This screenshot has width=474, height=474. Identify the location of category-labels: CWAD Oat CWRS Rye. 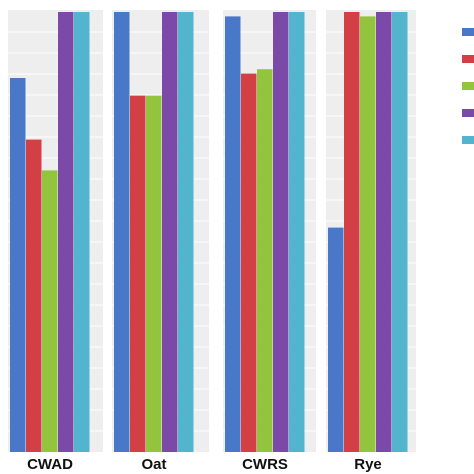
(204, 464).